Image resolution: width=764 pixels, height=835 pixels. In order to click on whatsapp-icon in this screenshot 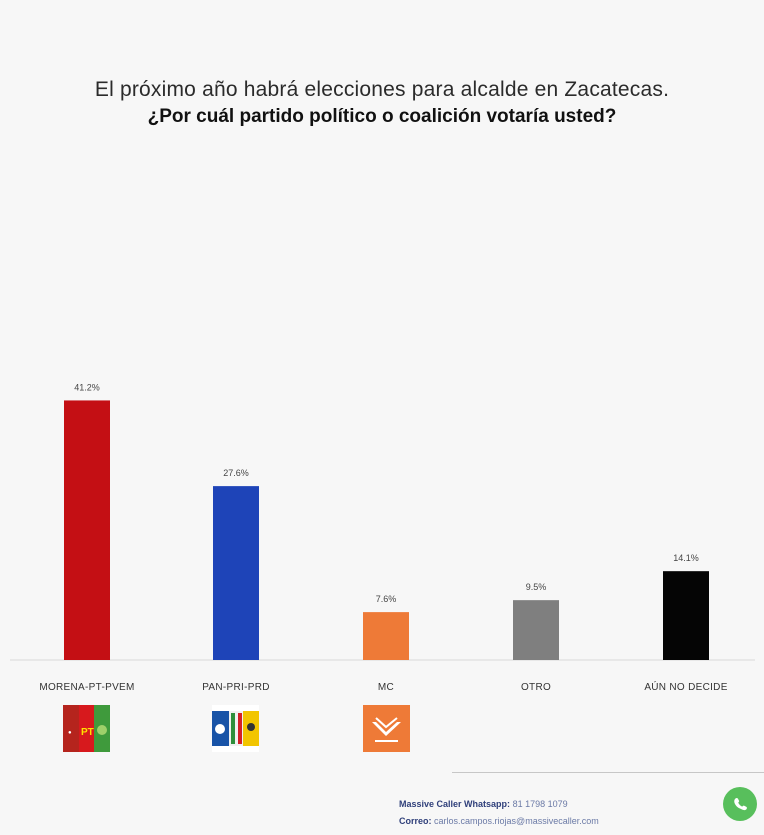, I will do `click(740, 804)`.